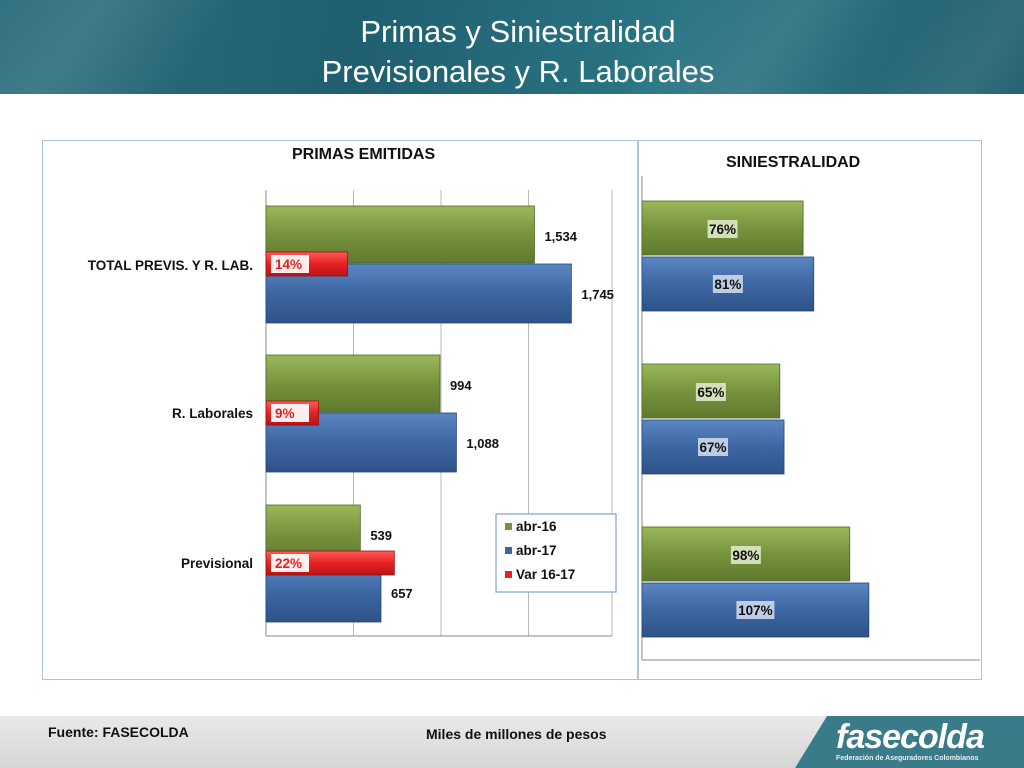 The image size is (1024, 768). I want to click on primas-value-label-abr-17: 1,088, so click(482, 443).